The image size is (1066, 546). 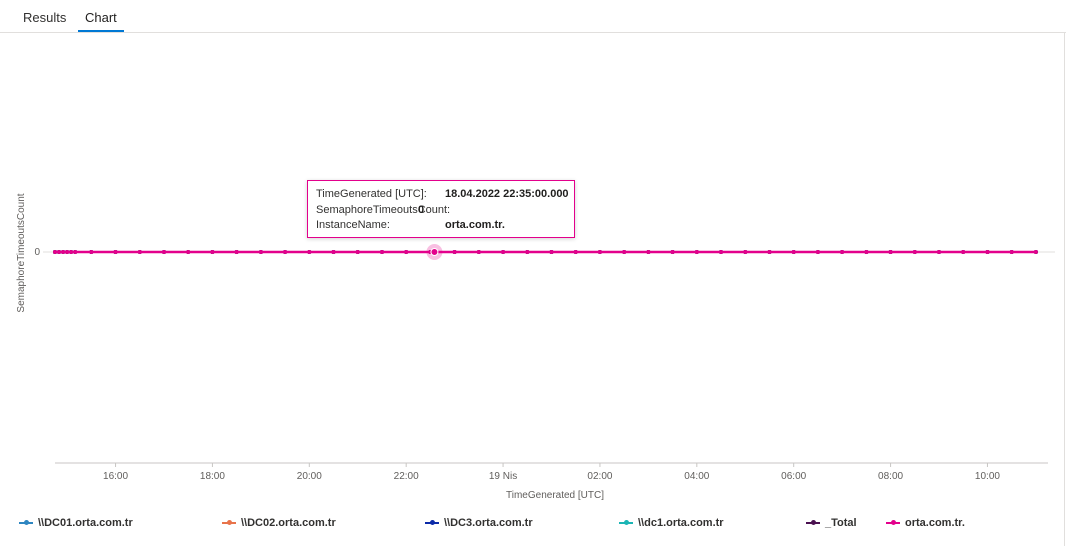 What do you see at coordinates (987, 476) in the screenshot?
I see `x-tick-label: 10:00` at bounding box center [987, 476].